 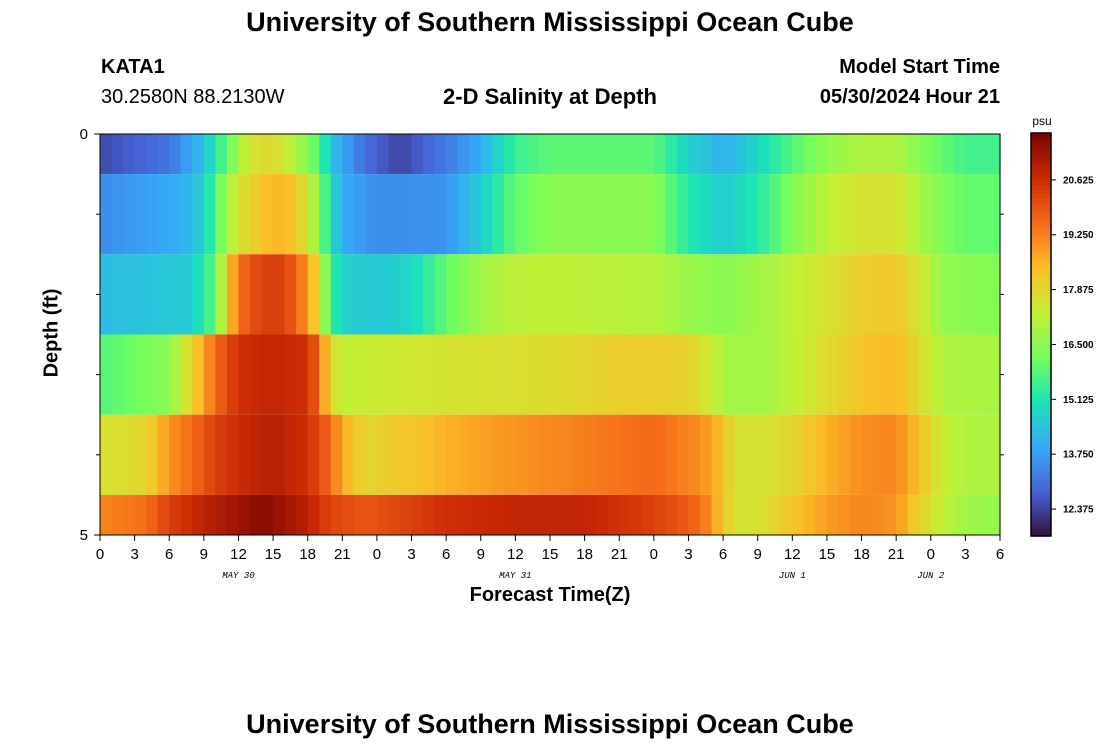 What do you see at coordinates (509, 454) in the screenshot?
I see `heatmap-cell-layer5-hour35` at bounding box center [509, 454].